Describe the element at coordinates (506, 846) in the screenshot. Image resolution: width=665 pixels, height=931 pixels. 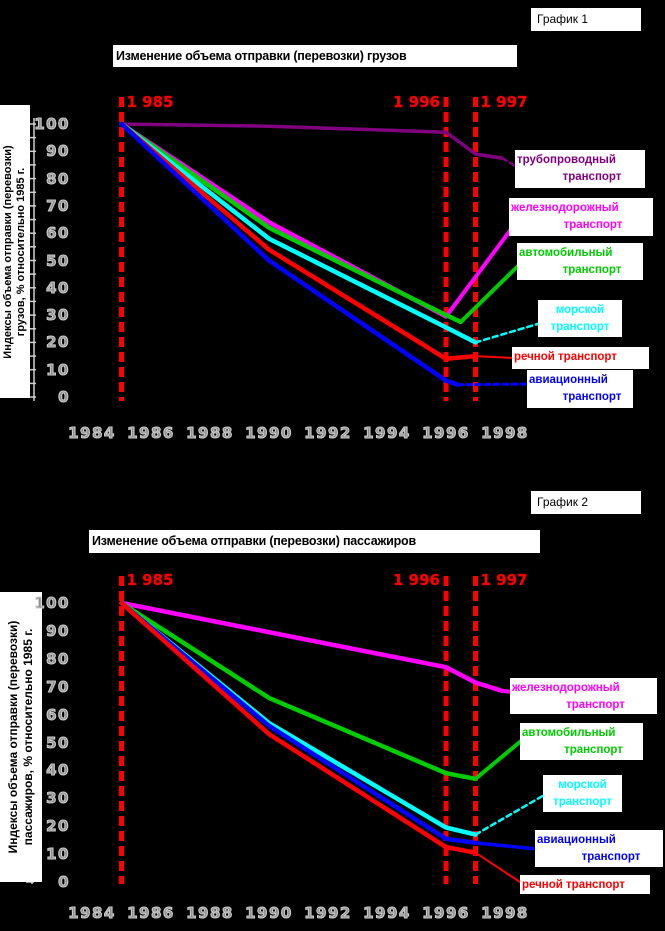
I see `chart2-leader-aviation-transport` at that location.